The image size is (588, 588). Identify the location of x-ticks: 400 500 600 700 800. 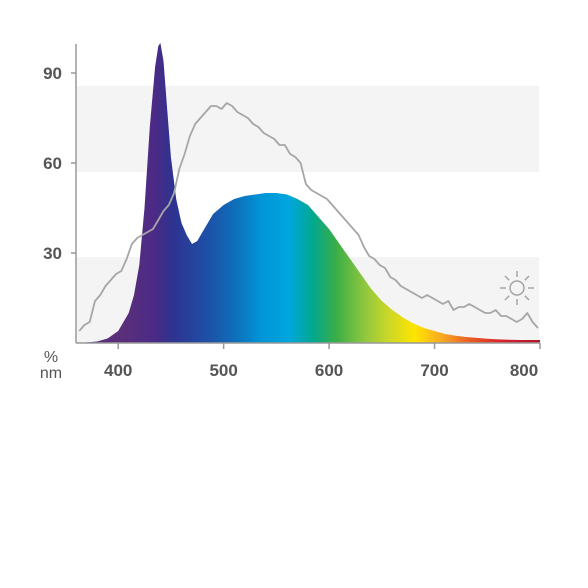
(322, 361).